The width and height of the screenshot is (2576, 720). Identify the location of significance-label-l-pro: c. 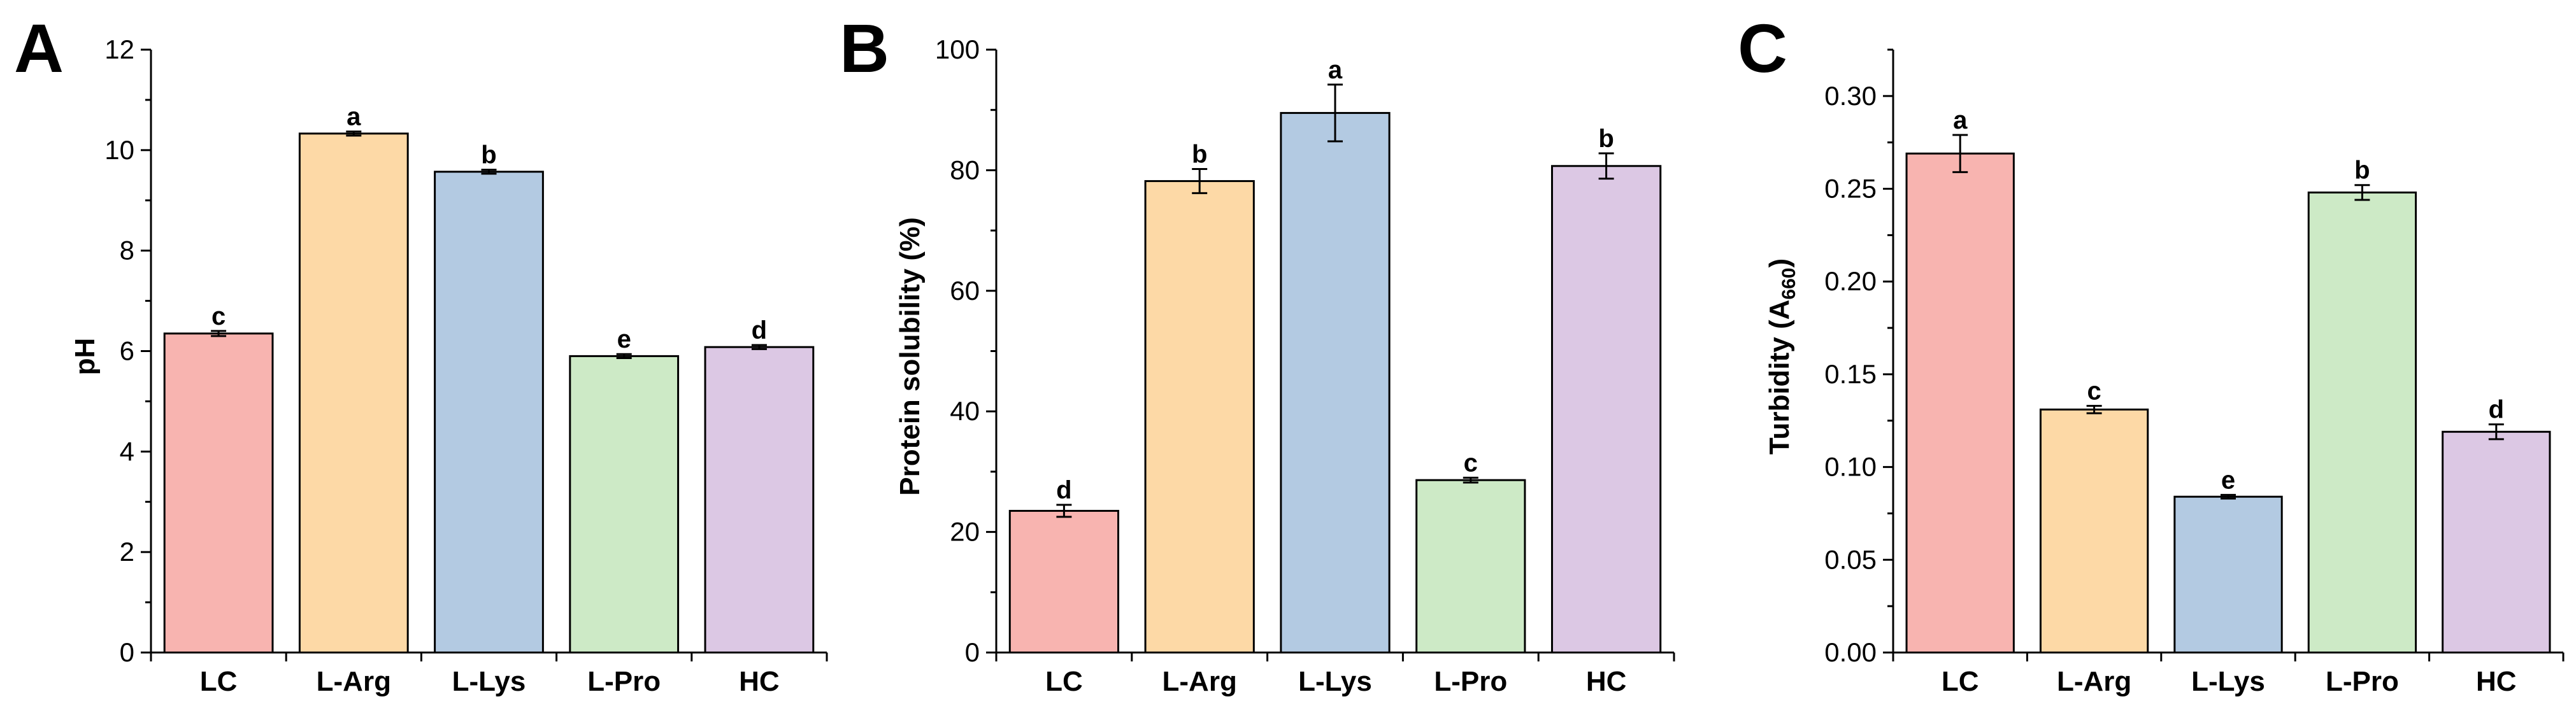
(1471, 463).